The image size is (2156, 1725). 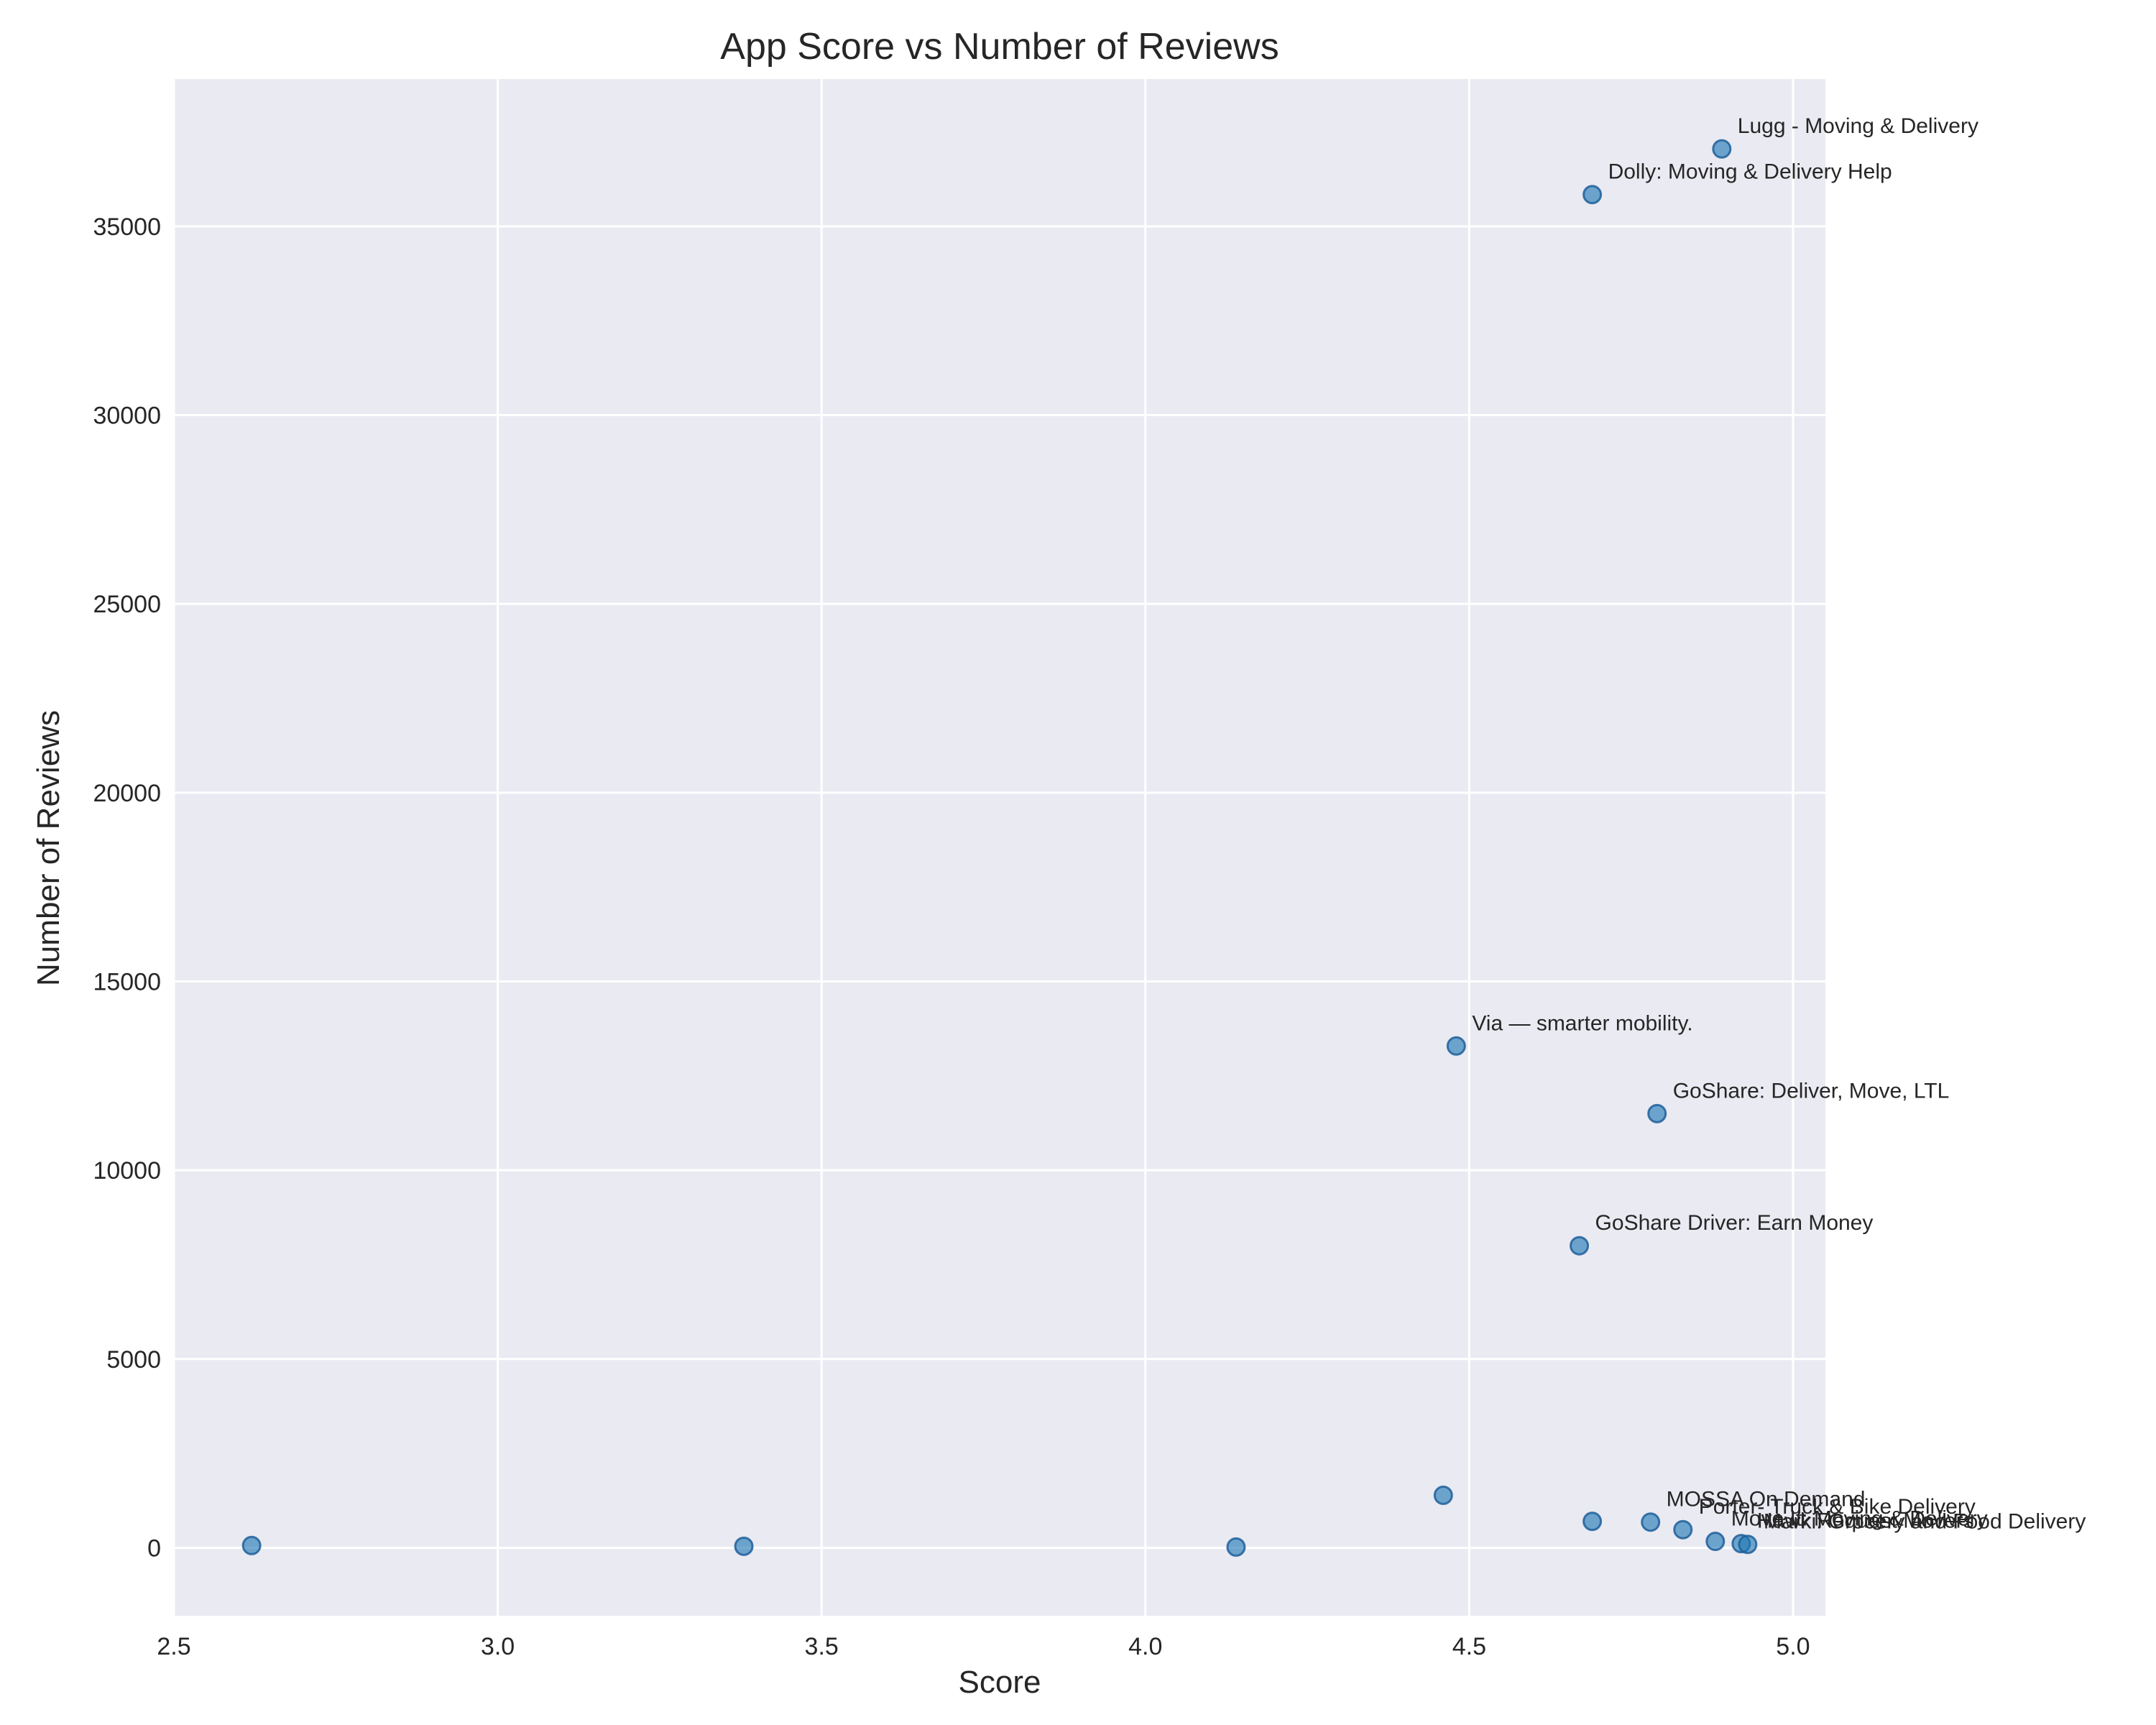 I want to click on point-label: Via — smarter mobility., so click(x=1582, y=1023).